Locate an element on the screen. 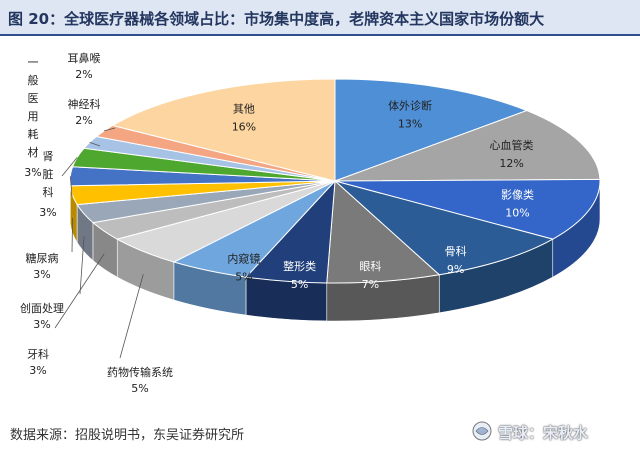  slice-label-14: 耳鼻喉 is located at coordinates (84, 58).